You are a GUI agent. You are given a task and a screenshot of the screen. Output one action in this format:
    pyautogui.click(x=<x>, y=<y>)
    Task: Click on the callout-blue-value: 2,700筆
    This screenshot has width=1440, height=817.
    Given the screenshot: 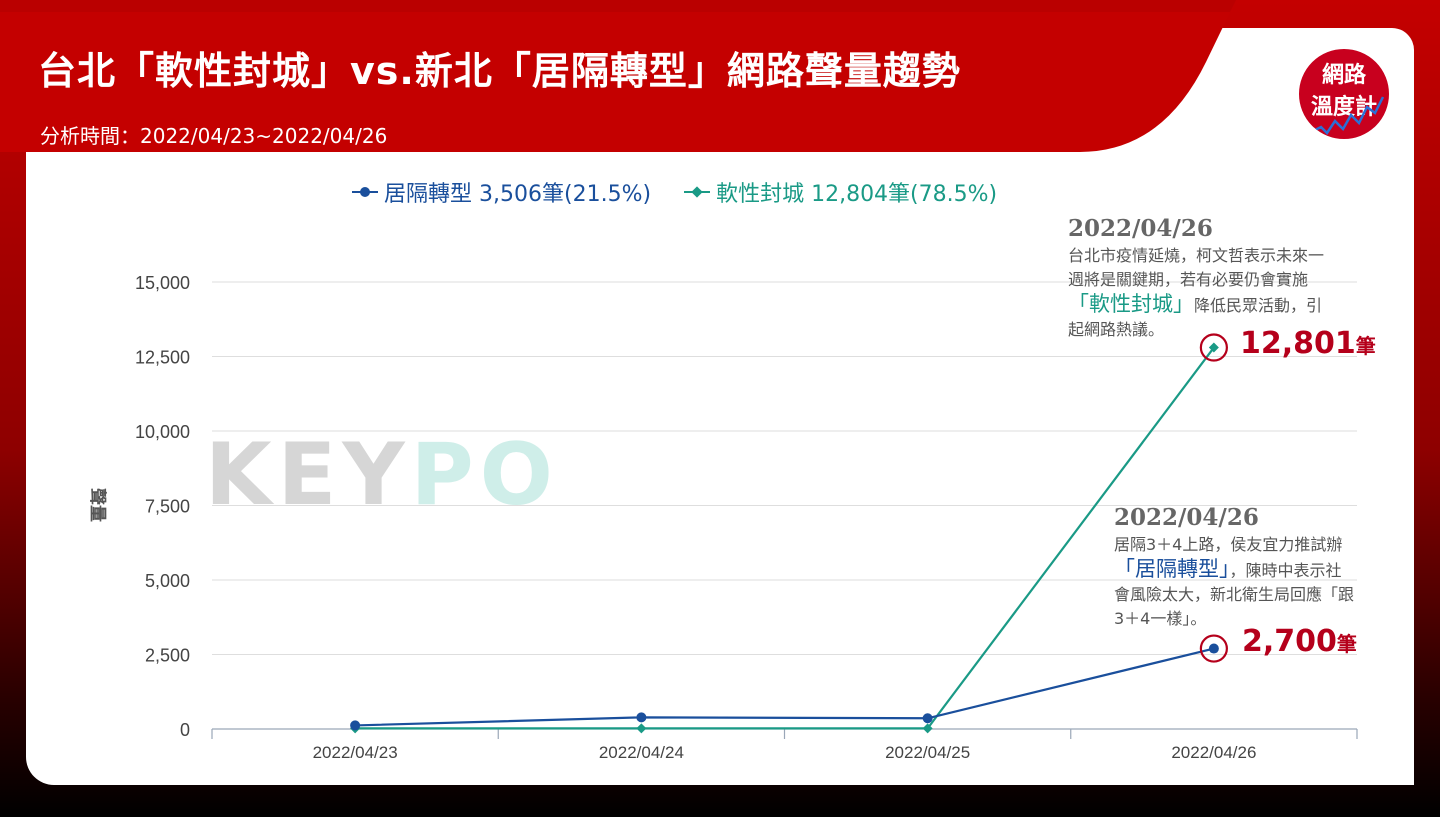 What is the action you would take?
    pyautogui.click(x=1299, y=641)
    